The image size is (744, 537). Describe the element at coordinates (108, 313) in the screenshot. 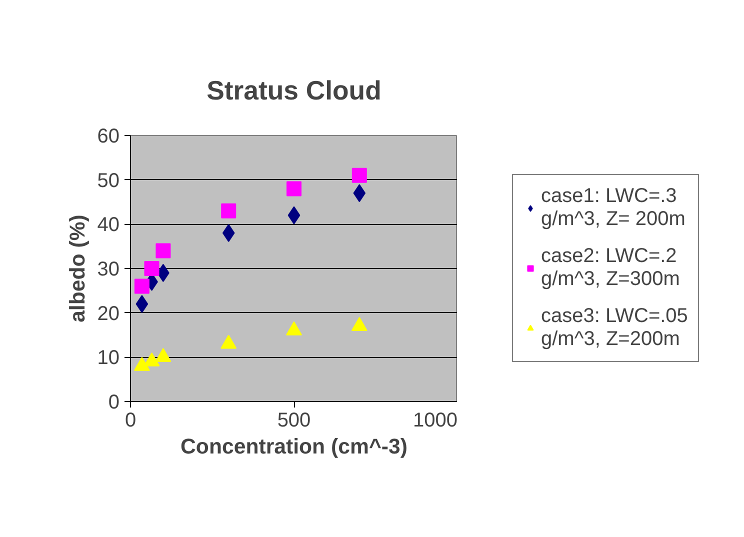

I see `y-tick-label: 20` at that location.